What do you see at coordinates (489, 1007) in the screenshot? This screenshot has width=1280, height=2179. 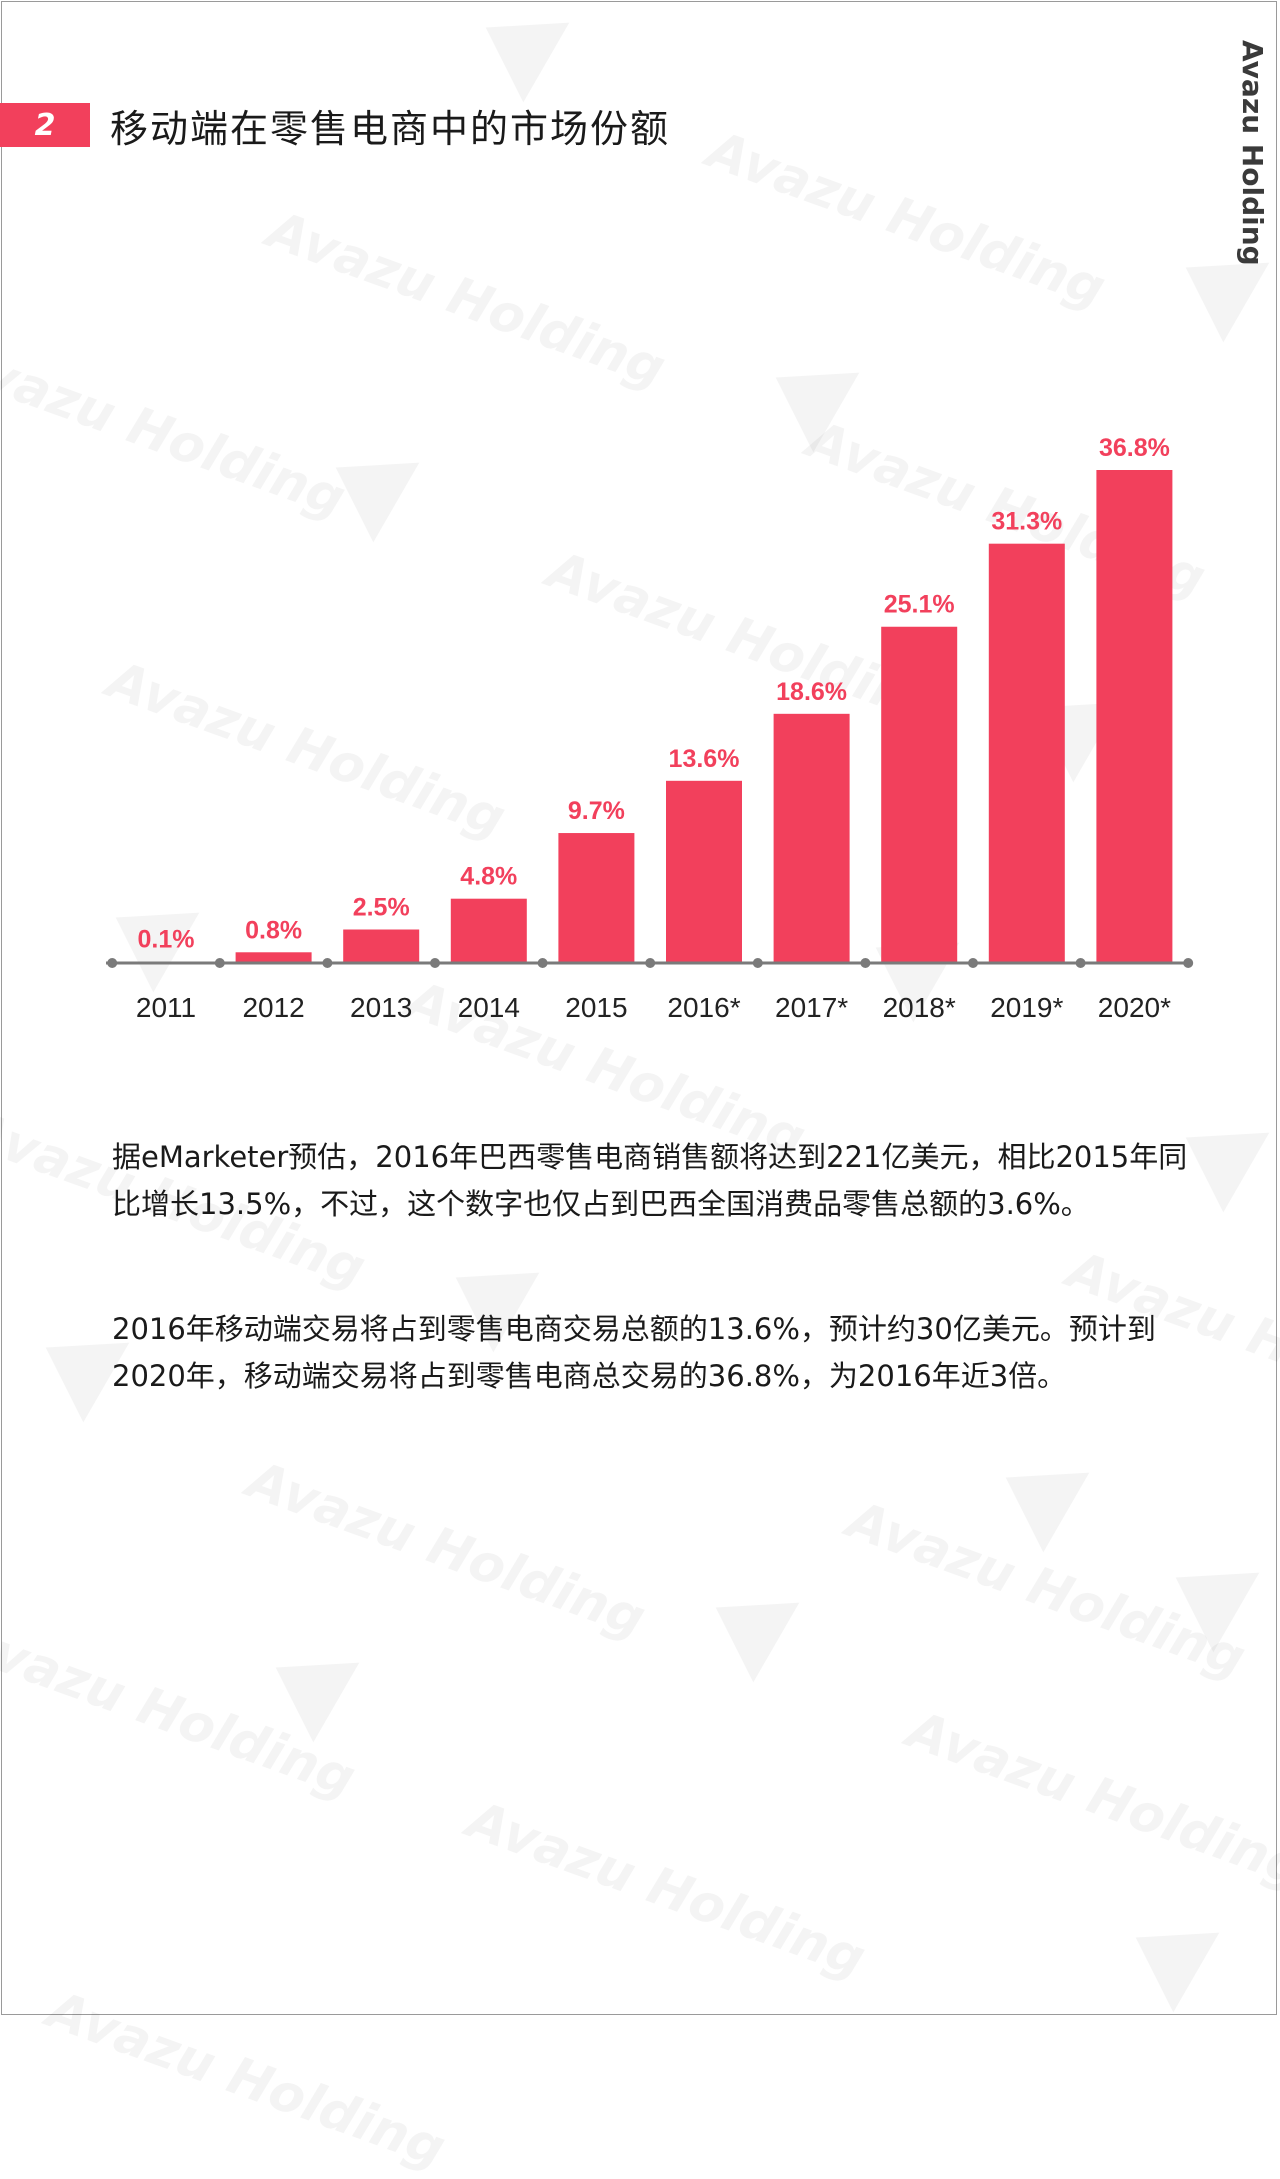 I see `x-tick-label-2014: 2014` at bounding box center [489, 1007].